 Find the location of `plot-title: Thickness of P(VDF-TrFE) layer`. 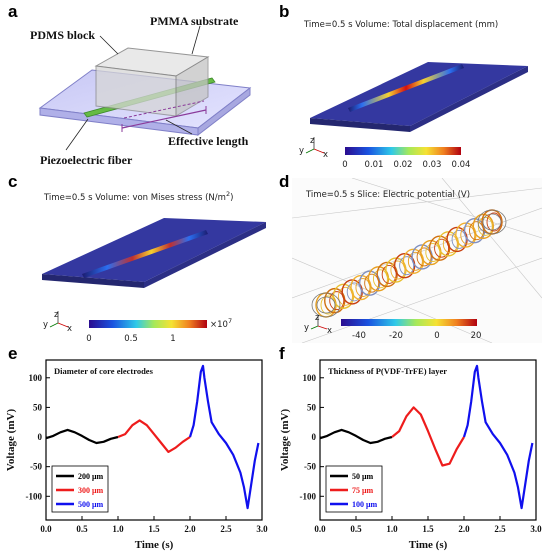

plot-title: Thickness of P(VDF-TrFE) layer is located at coordinates (387, 371).